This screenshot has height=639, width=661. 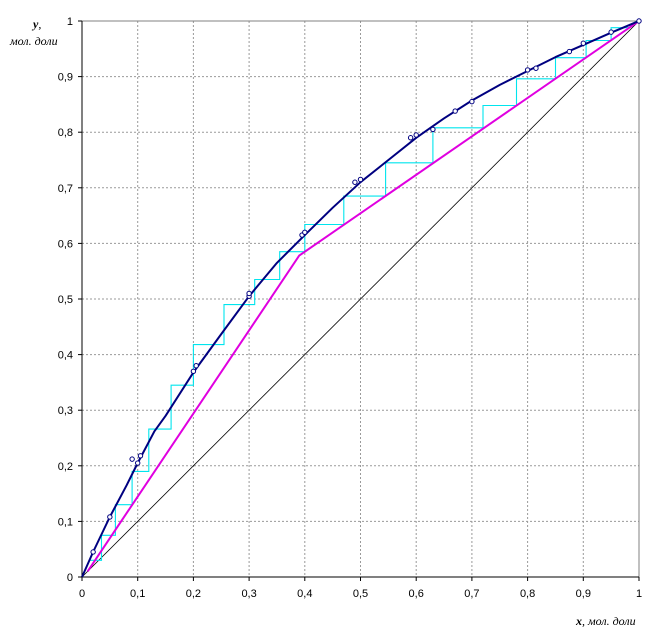 I want to click on y-tick-labels: 0 0,1 0,2 0,3 0,4 0,5 0,6 0,7 0,8 0,9 1, so click(x=70, y=300).